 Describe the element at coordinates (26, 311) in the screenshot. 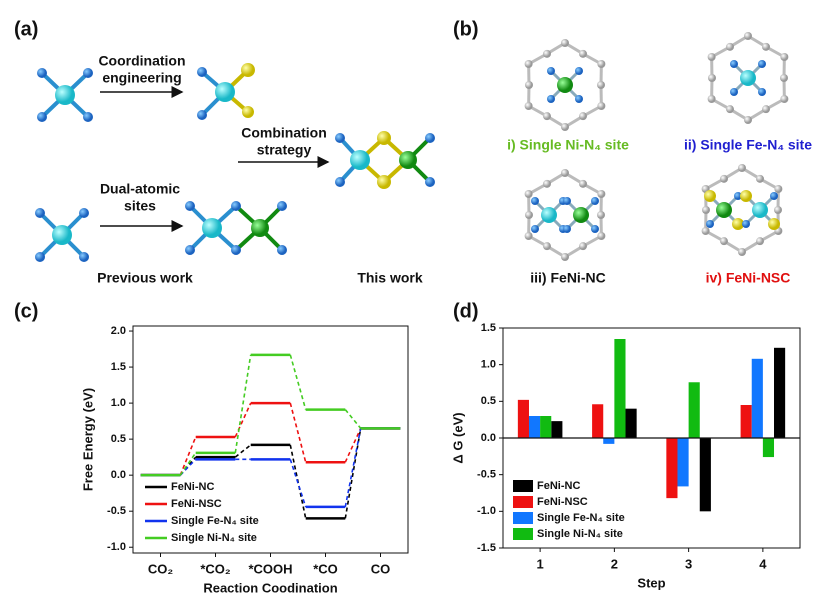

I see `panel-label: (c)` at that location.